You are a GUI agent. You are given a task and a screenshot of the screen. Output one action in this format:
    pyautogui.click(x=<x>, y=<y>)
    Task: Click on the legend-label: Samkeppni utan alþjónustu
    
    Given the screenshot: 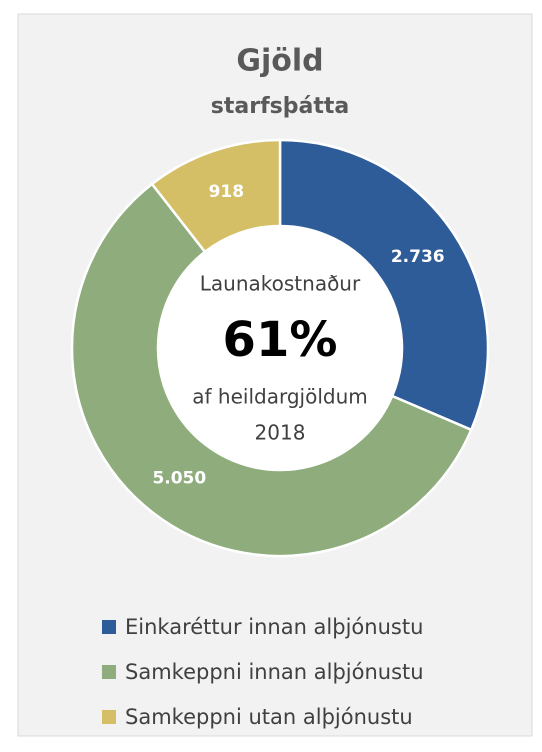 What is the action you would take?
    pyautogui.click(x=269, y=717)
    